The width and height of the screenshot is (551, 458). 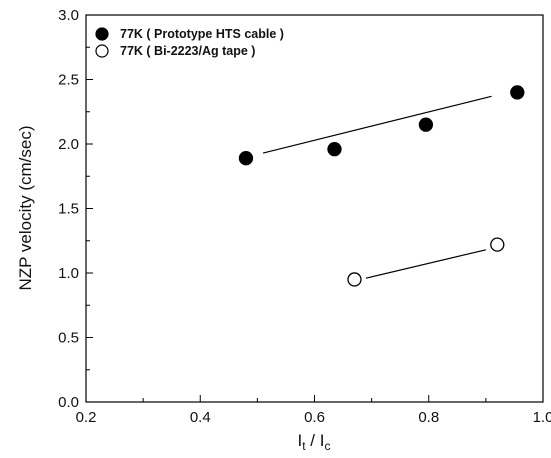 What do you see at coordinates (102, 51) in the screenshot?
I see `legend-marker-bi2223-ag-tape` at bounding box center [102, 51].